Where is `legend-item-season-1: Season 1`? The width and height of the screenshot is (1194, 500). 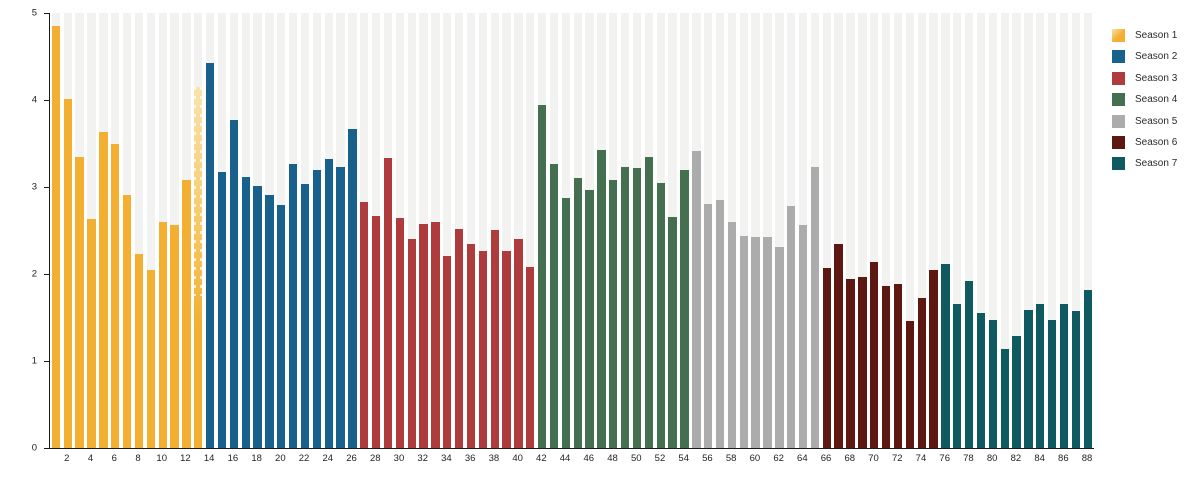 legend-item-season-1: Season 1 is located at coordinates (1144, 35).